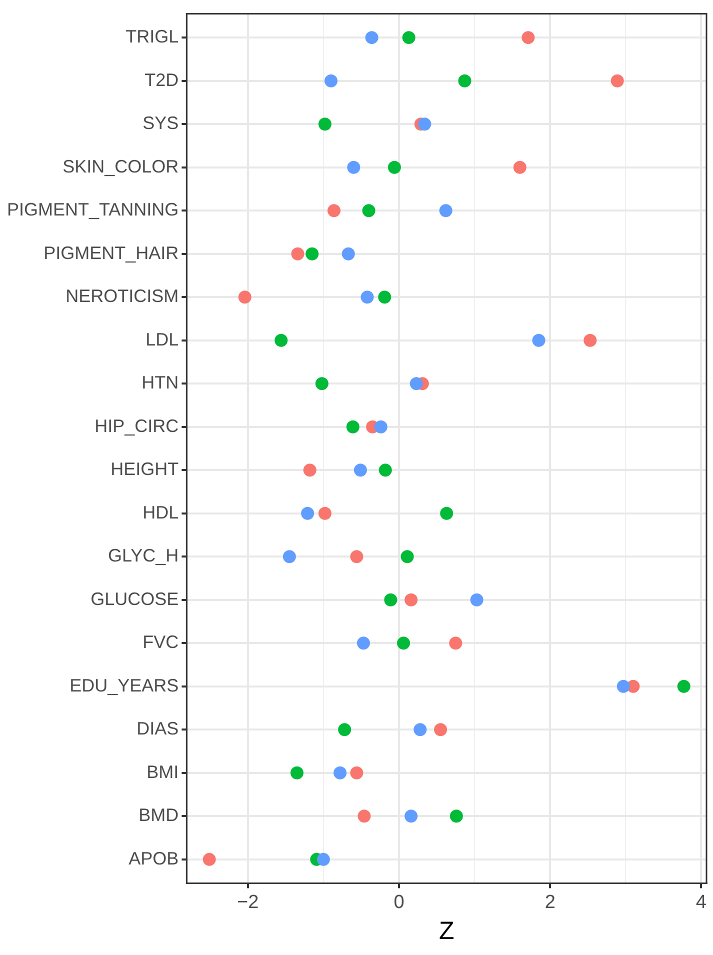 The image size is (713, 955). What do you see at coordinates (134, 598) in the screenshot?
I see `y-tick-label: GLUCOSE` at bounding box center [134, 598].